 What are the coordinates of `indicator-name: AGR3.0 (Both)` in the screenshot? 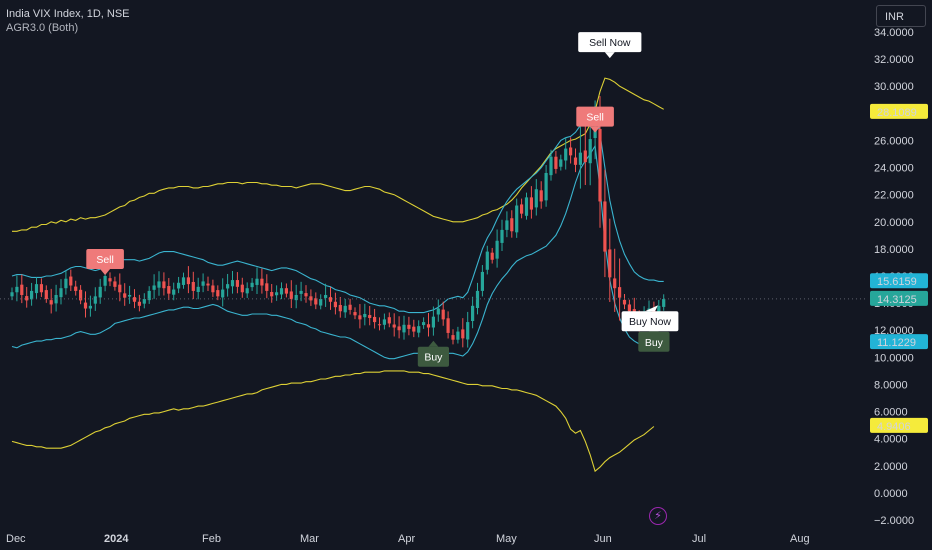 It's located at (42, 28).